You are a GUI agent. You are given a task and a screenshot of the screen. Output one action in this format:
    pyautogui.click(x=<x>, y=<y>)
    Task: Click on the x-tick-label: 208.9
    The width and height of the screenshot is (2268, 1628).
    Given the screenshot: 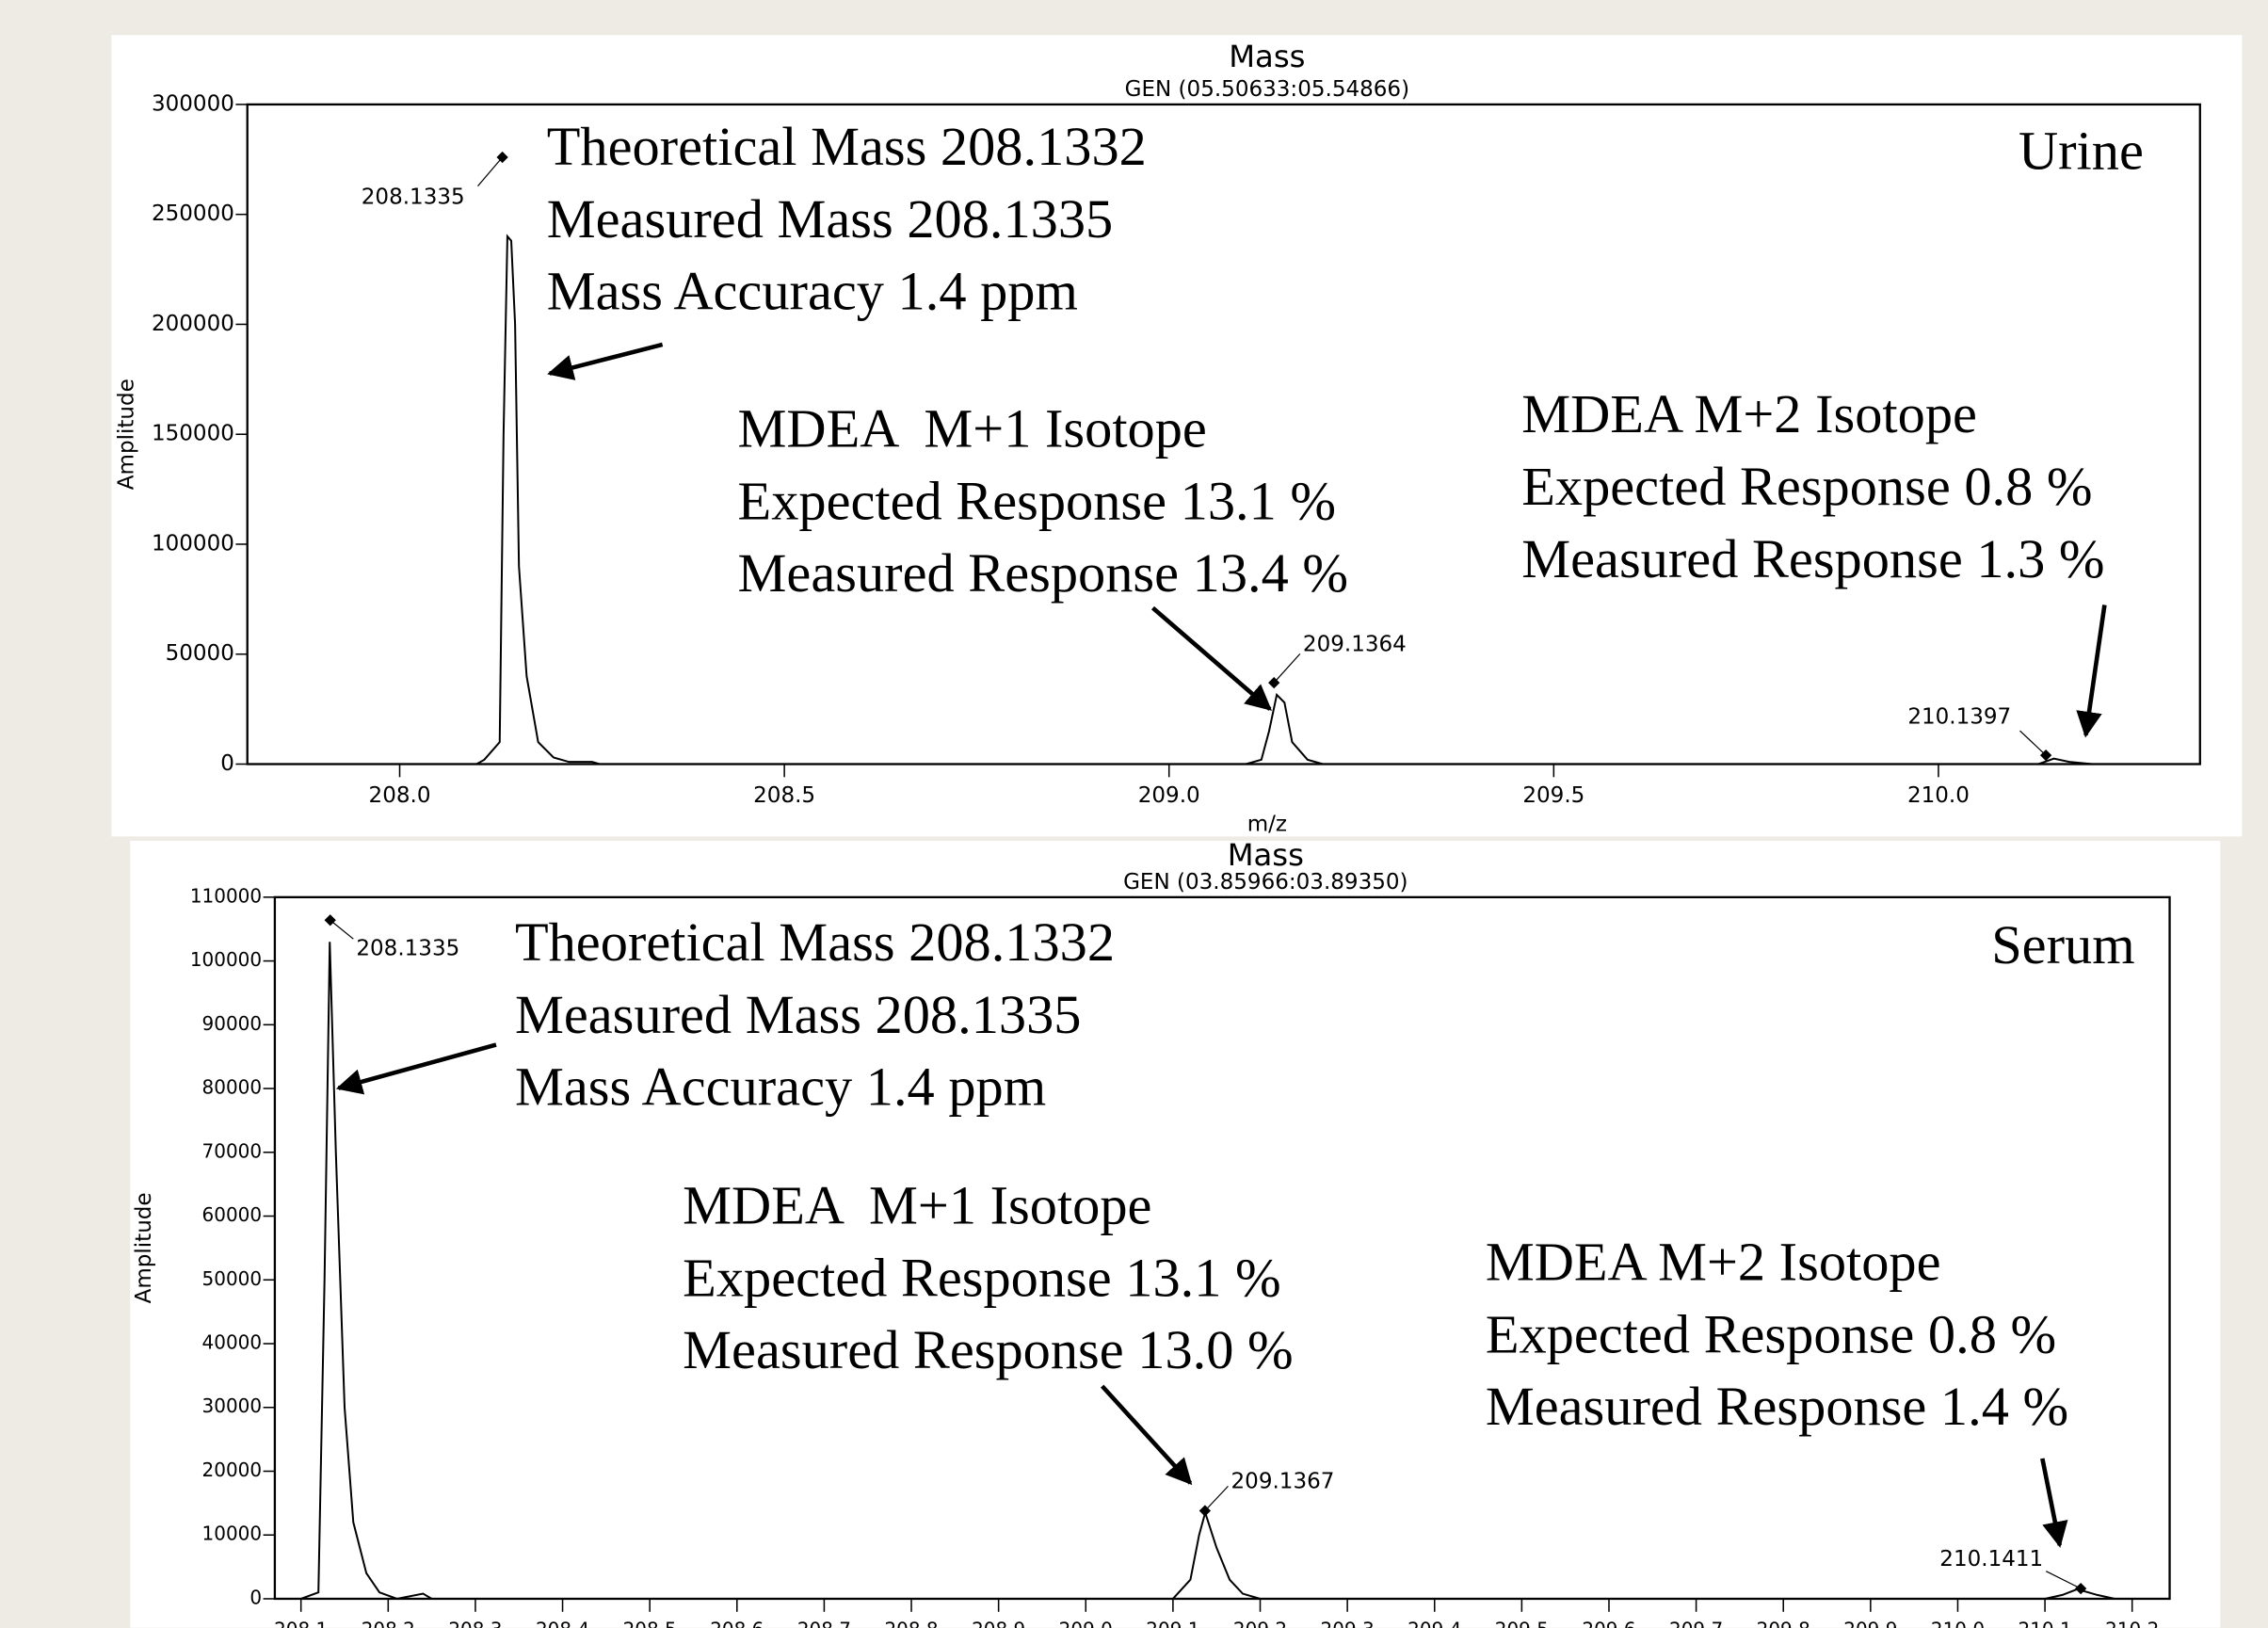 What is the action you would take?
    pyautogui.click(x=998, y=1623)
    